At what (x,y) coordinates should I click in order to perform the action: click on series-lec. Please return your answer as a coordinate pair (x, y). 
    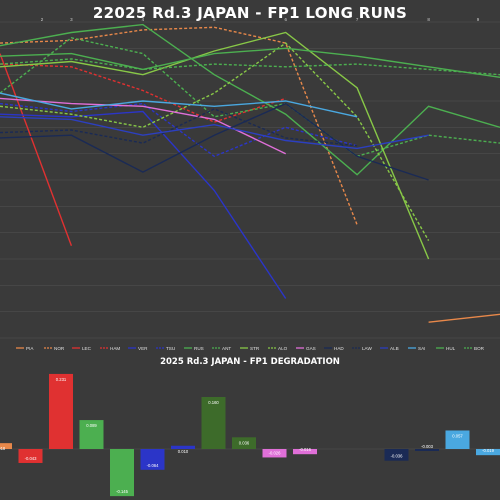
    Looking at the image, I should click on (36, 150).